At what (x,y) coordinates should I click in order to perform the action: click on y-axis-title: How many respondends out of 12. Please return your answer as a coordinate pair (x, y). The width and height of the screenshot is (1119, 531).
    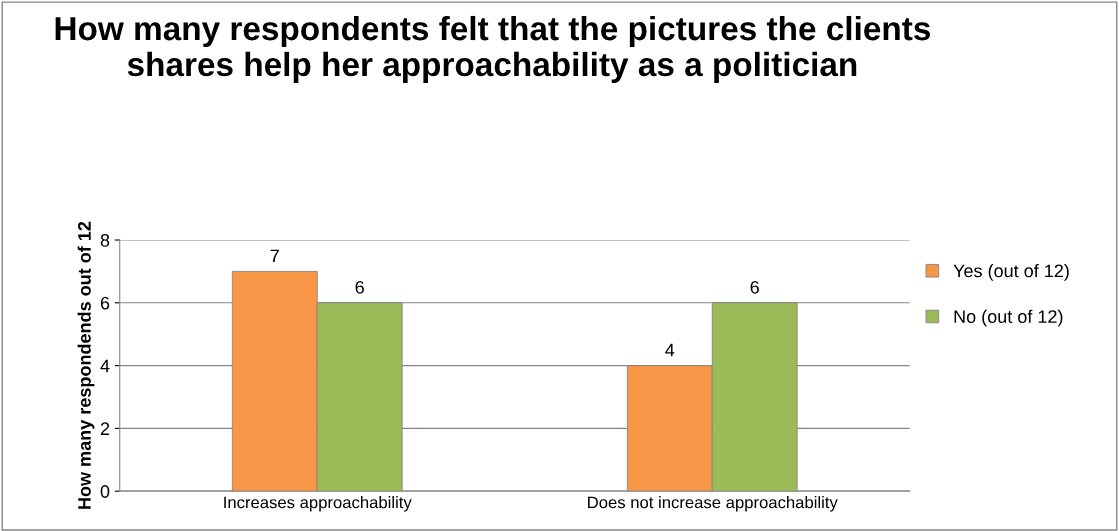
    Looking at the image, I should click on (86, 365).